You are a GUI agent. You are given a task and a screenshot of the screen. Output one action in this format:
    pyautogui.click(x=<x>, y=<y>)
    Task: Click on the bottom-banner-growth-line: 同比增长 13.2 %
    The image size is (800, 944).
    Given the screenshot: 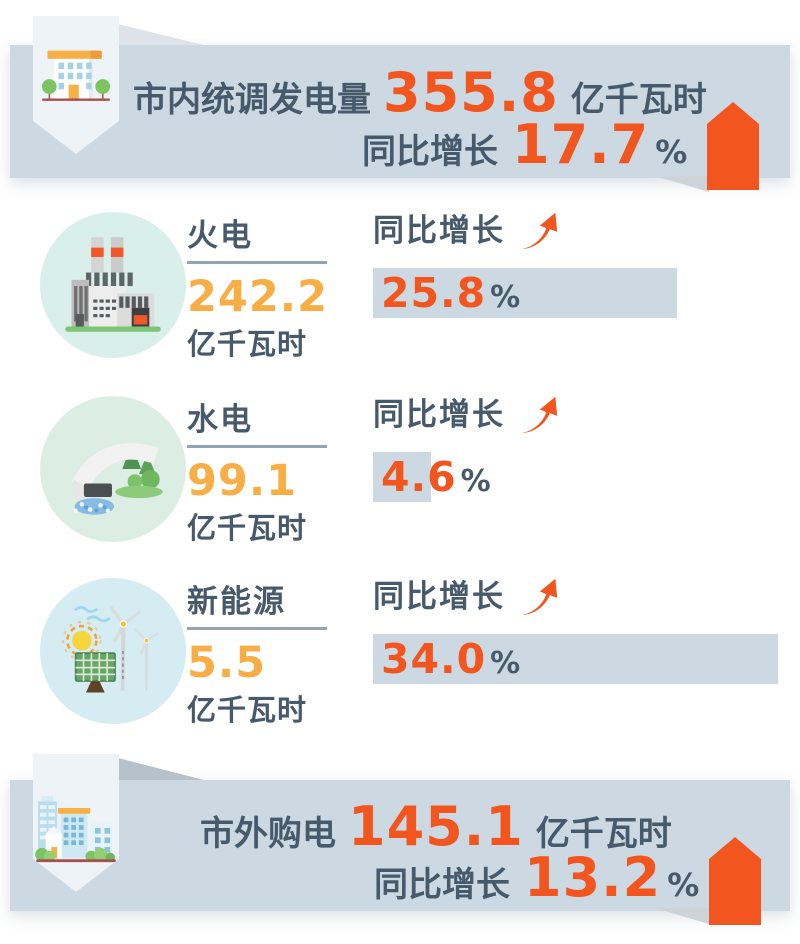 What is the action you would take?
    pyautogui.click(x=536, y=878)
    